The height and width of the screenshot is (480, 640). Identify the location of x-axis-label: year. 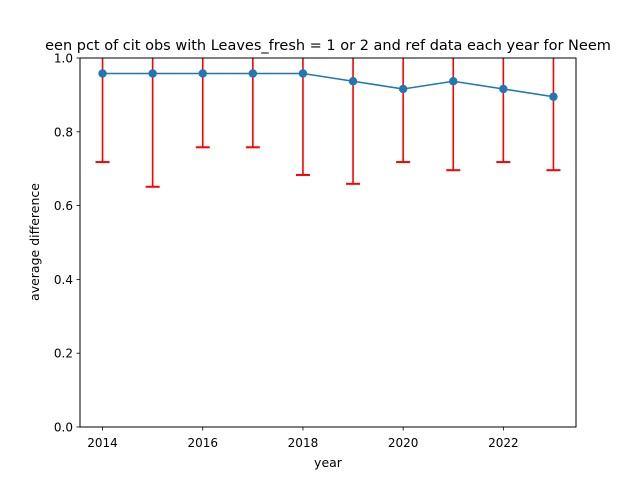
(328, 462).